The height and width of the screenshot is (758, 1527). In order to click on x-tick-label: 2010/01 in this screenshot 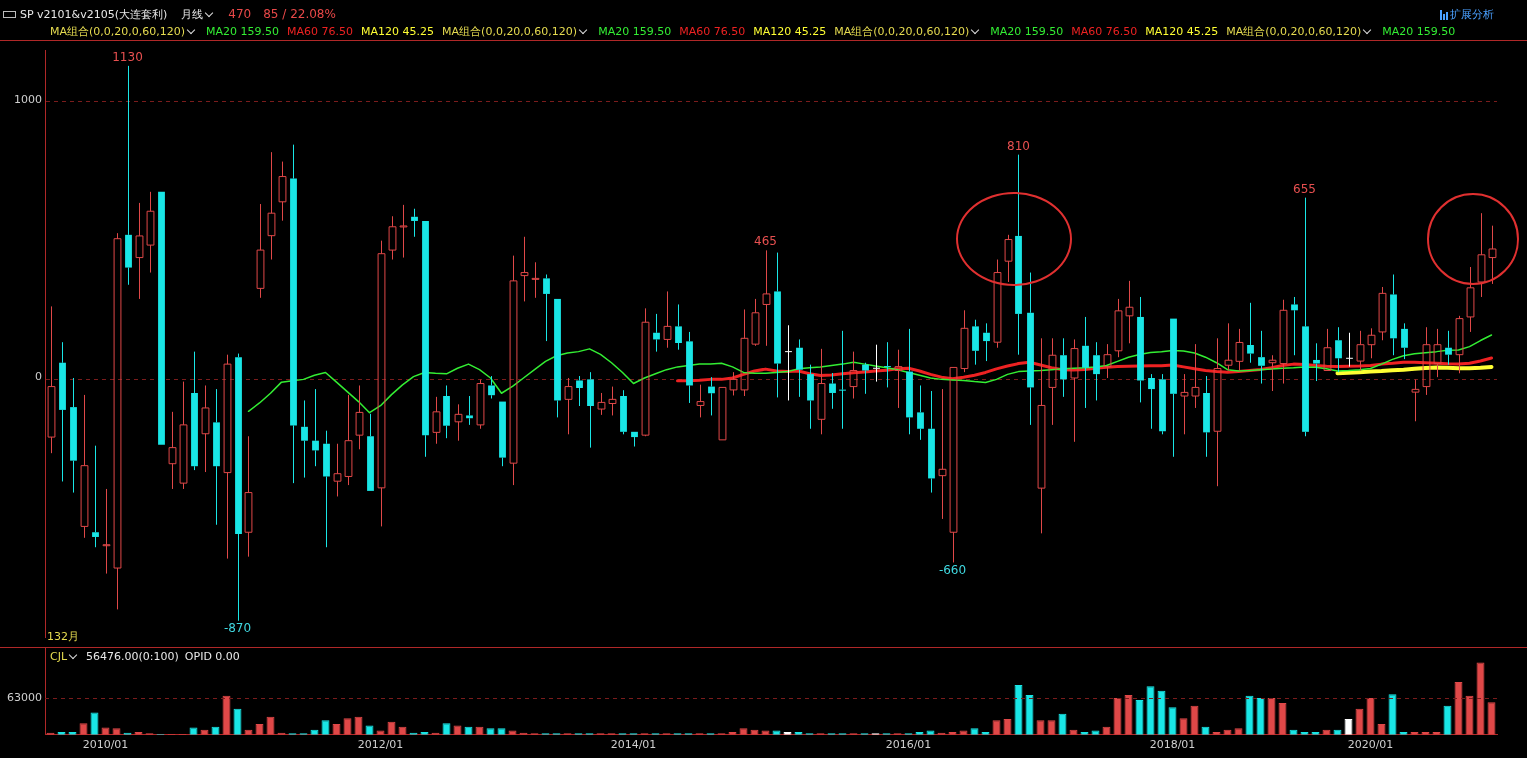, I will do `click(105, 745)`.